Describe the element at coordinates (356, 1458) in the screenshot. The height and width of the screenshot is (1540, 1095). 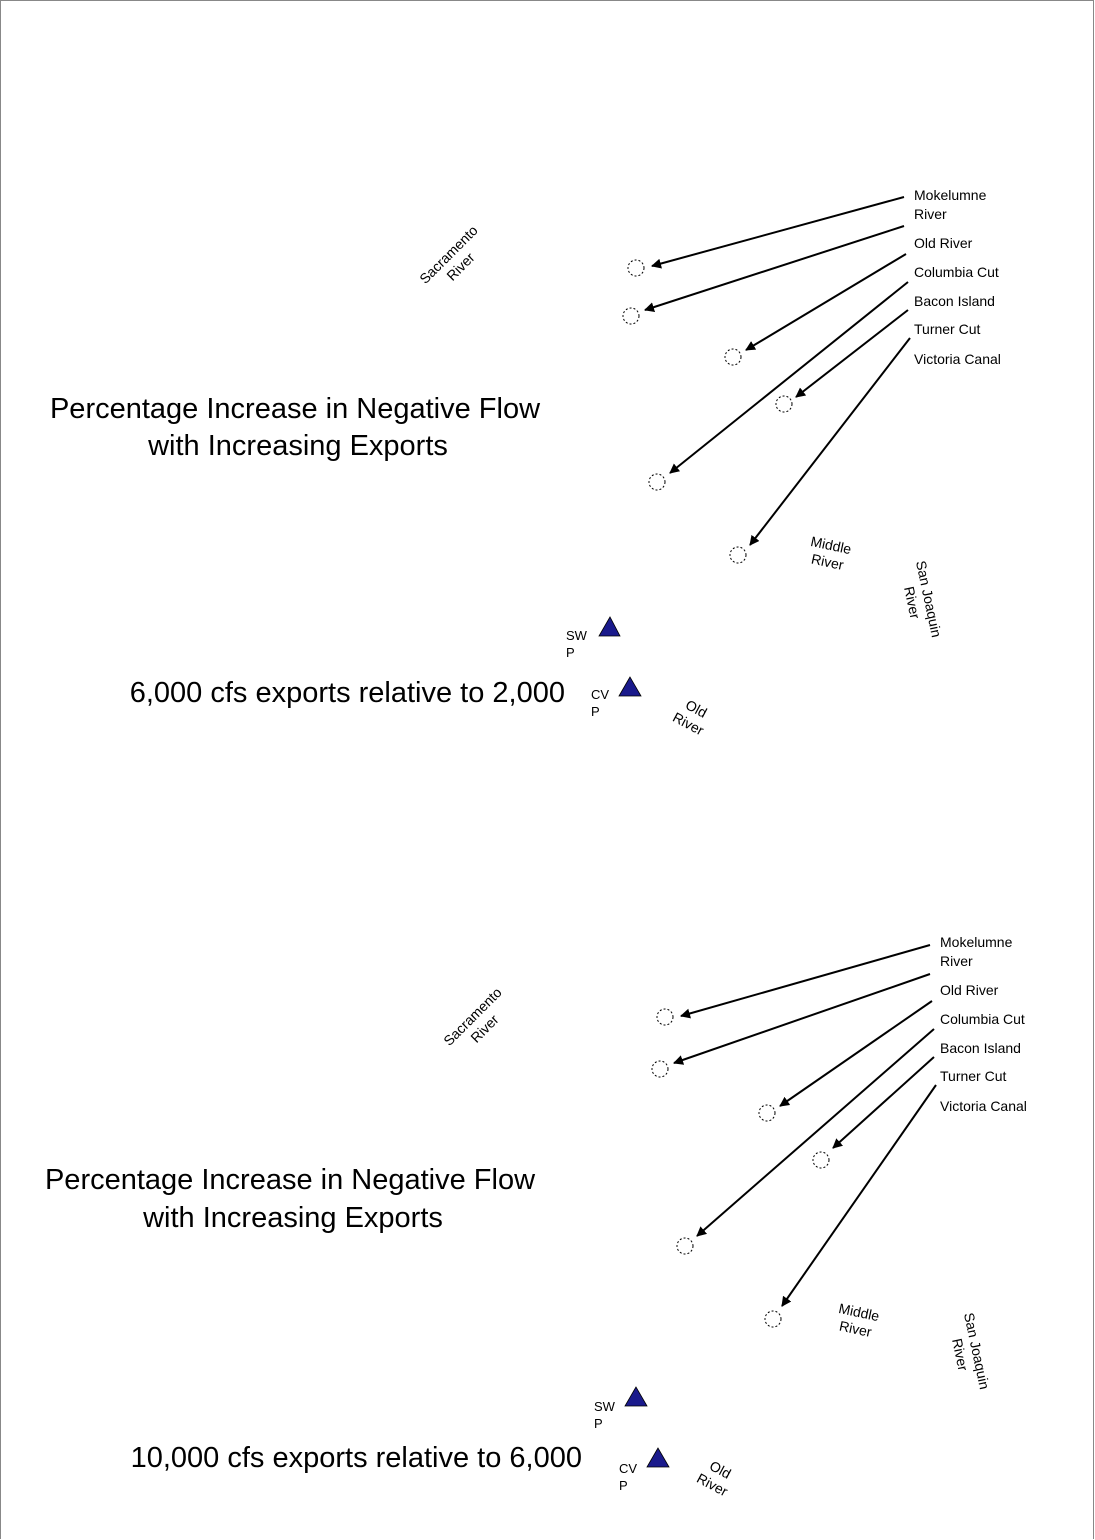
I see `comparison-label: 10,000 cfs exports relative to 6,000` at that location.